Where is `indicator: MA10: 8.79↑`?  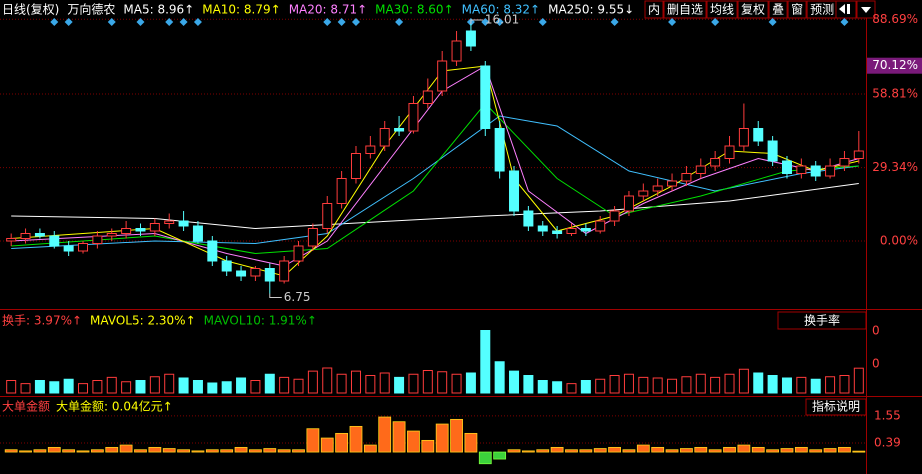
indicator: MA10: 8.79↑ is located at coordinates (241, 10).